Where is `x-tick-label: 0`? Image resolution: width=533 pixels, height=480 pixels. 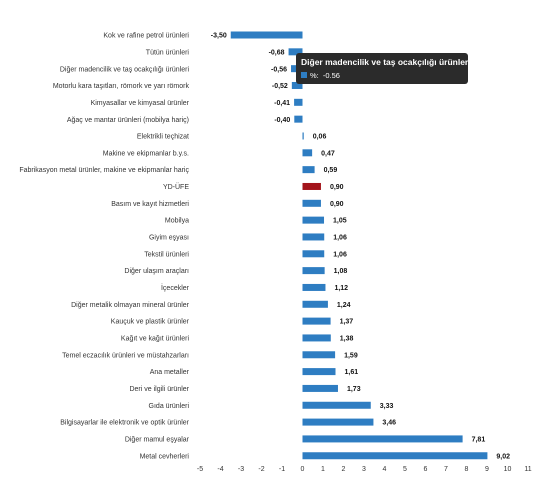 x-tick-label: 0 is located at coordinates (303, 469).